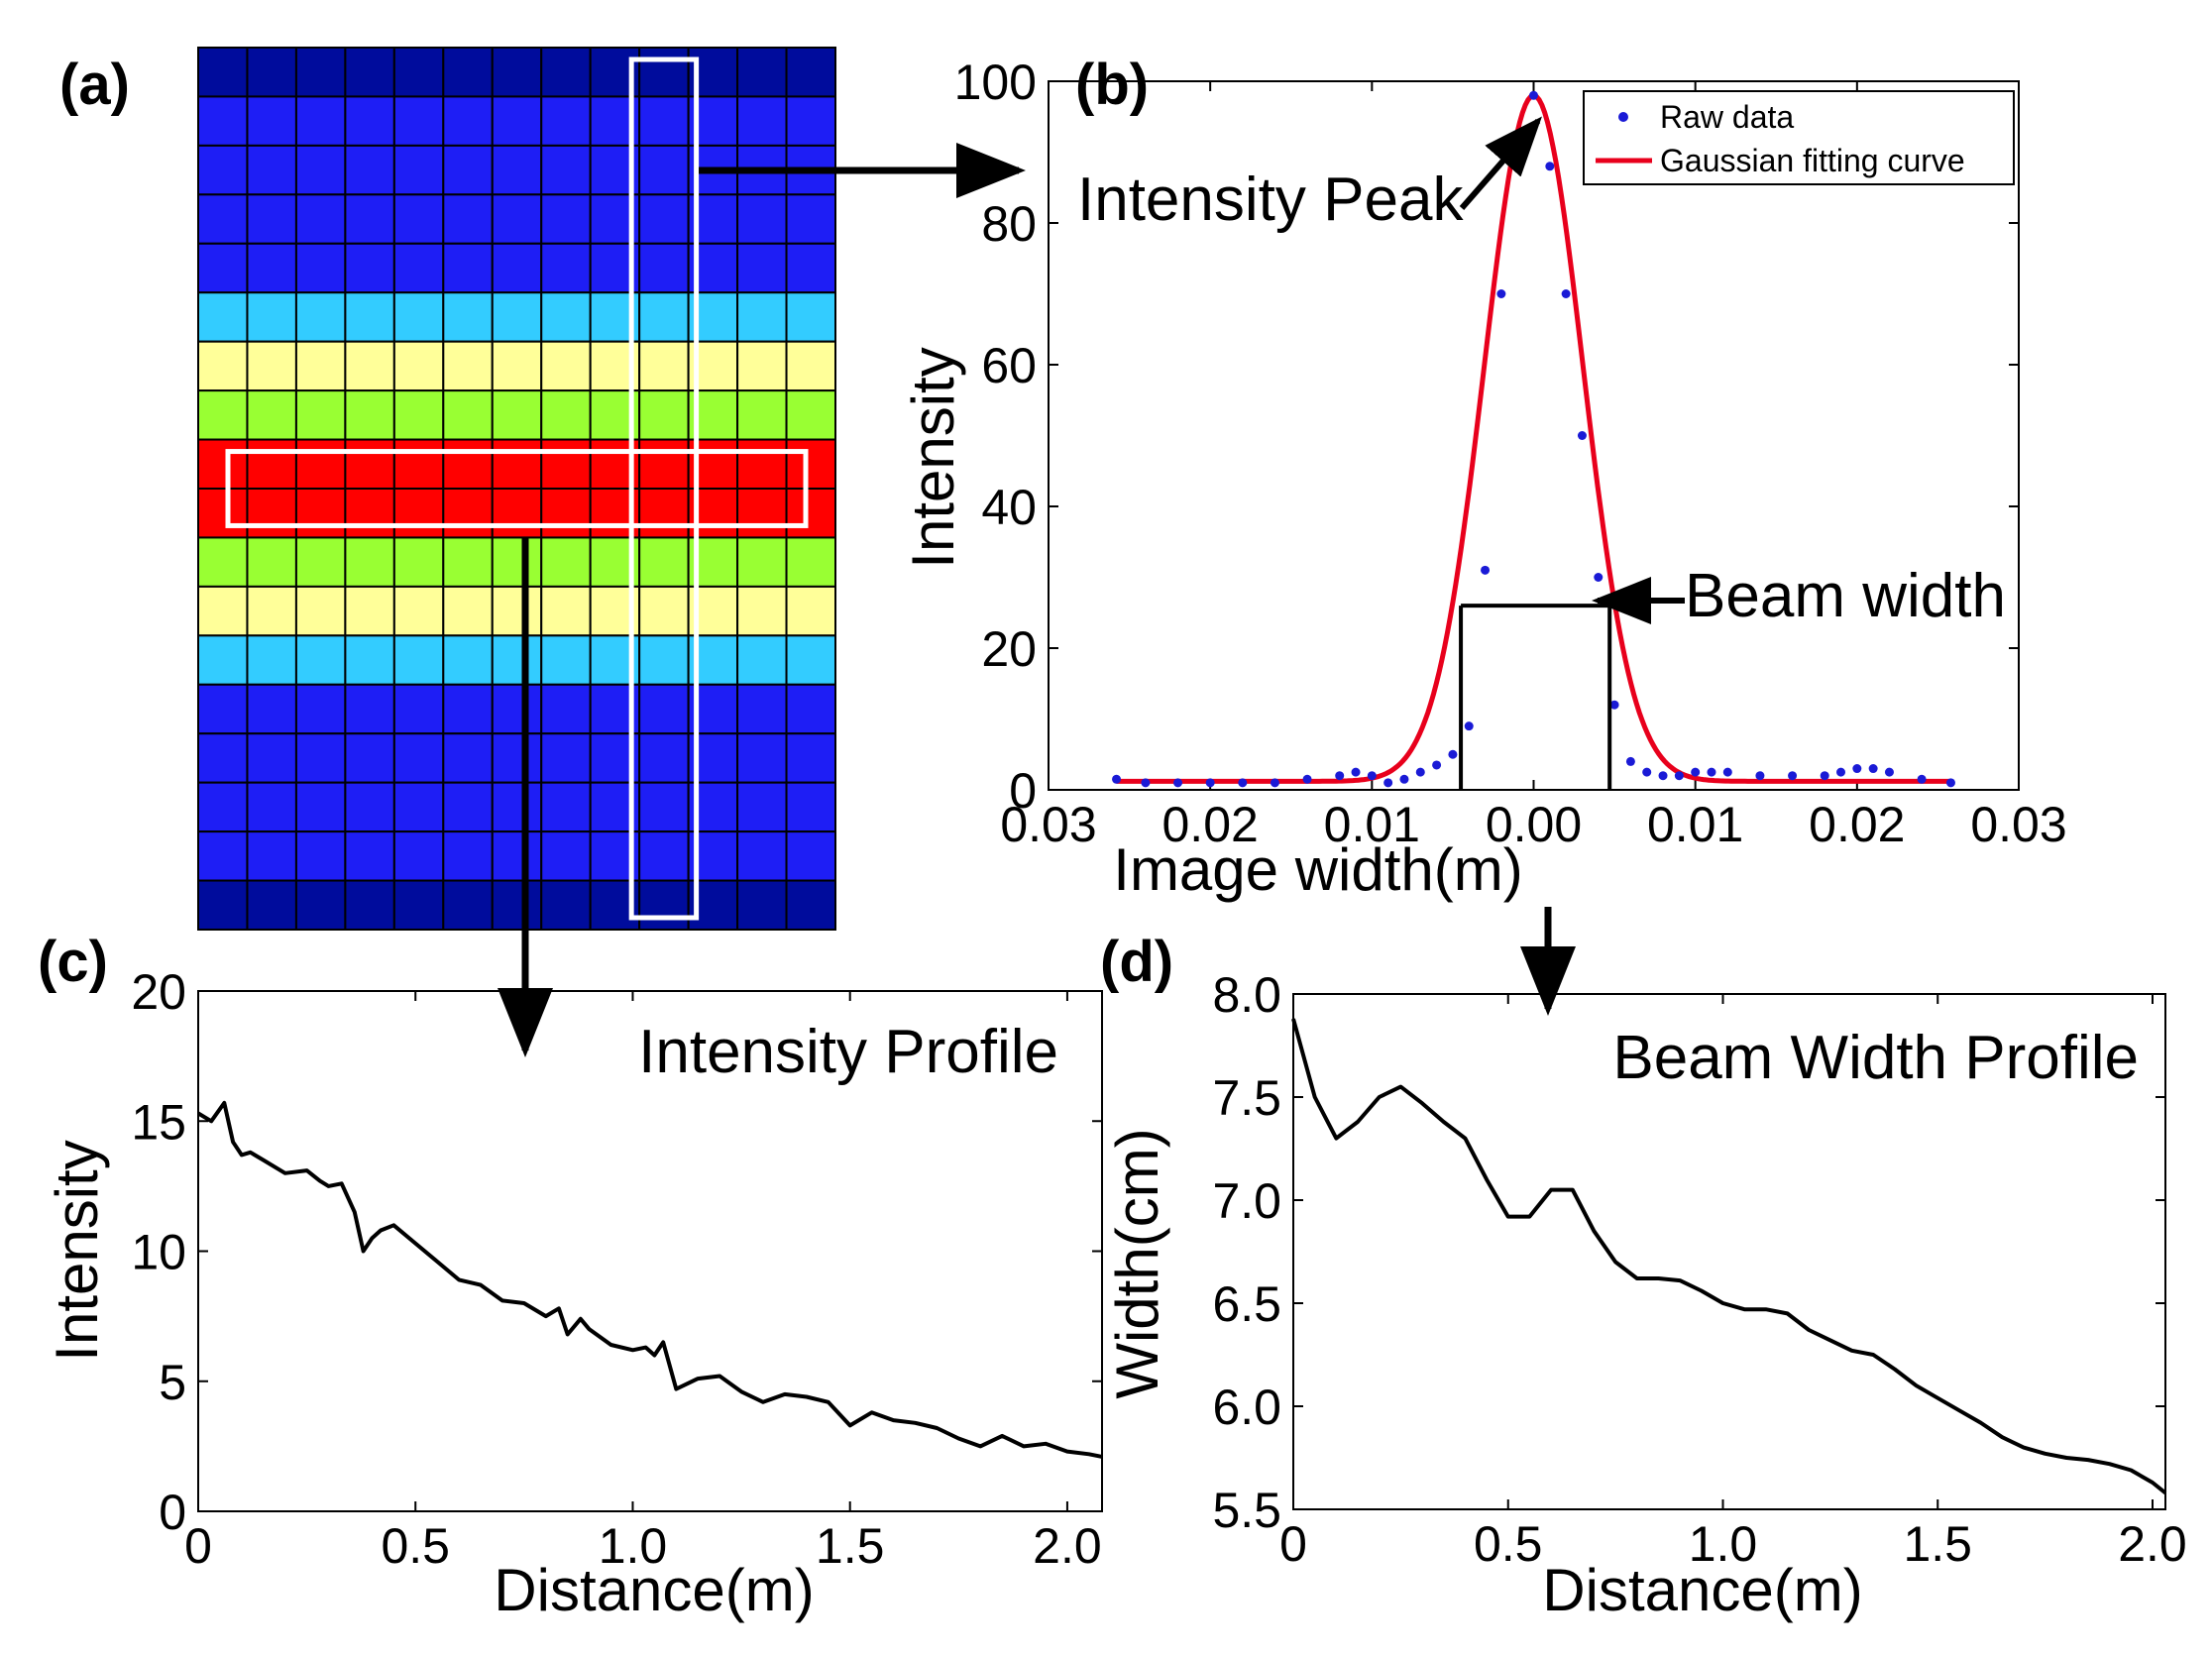  What do you see at coordinates (1695, 824) in the screenshot?
I see `x-tick-label: 0.01` at bounding box center [1695, 824].